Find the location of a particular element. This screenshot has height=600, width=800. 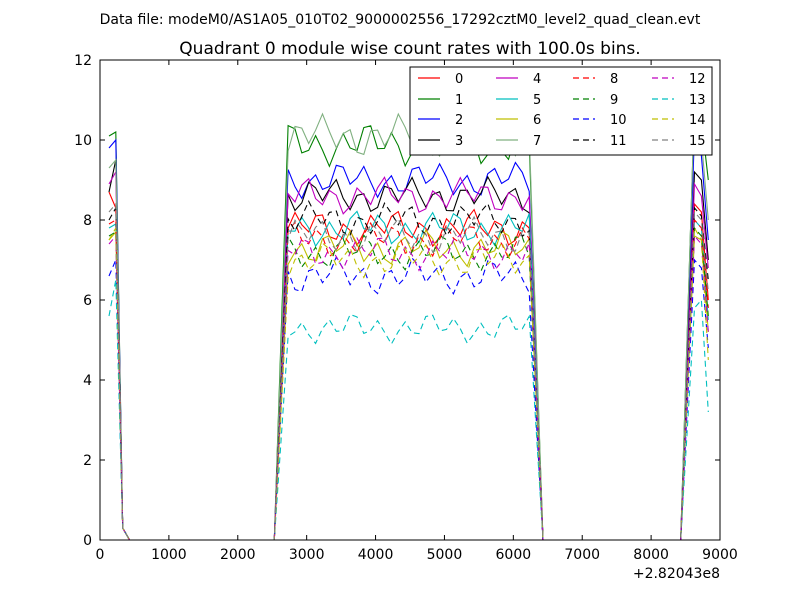

x-tick-label-2: 2000 is located at coordinates (238, 555).